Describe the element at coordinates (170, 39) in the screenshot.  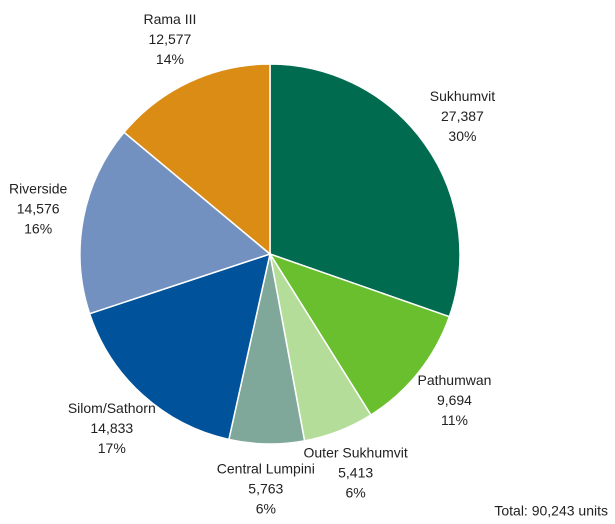
I see `slice-value-label: 12,577` at that location.